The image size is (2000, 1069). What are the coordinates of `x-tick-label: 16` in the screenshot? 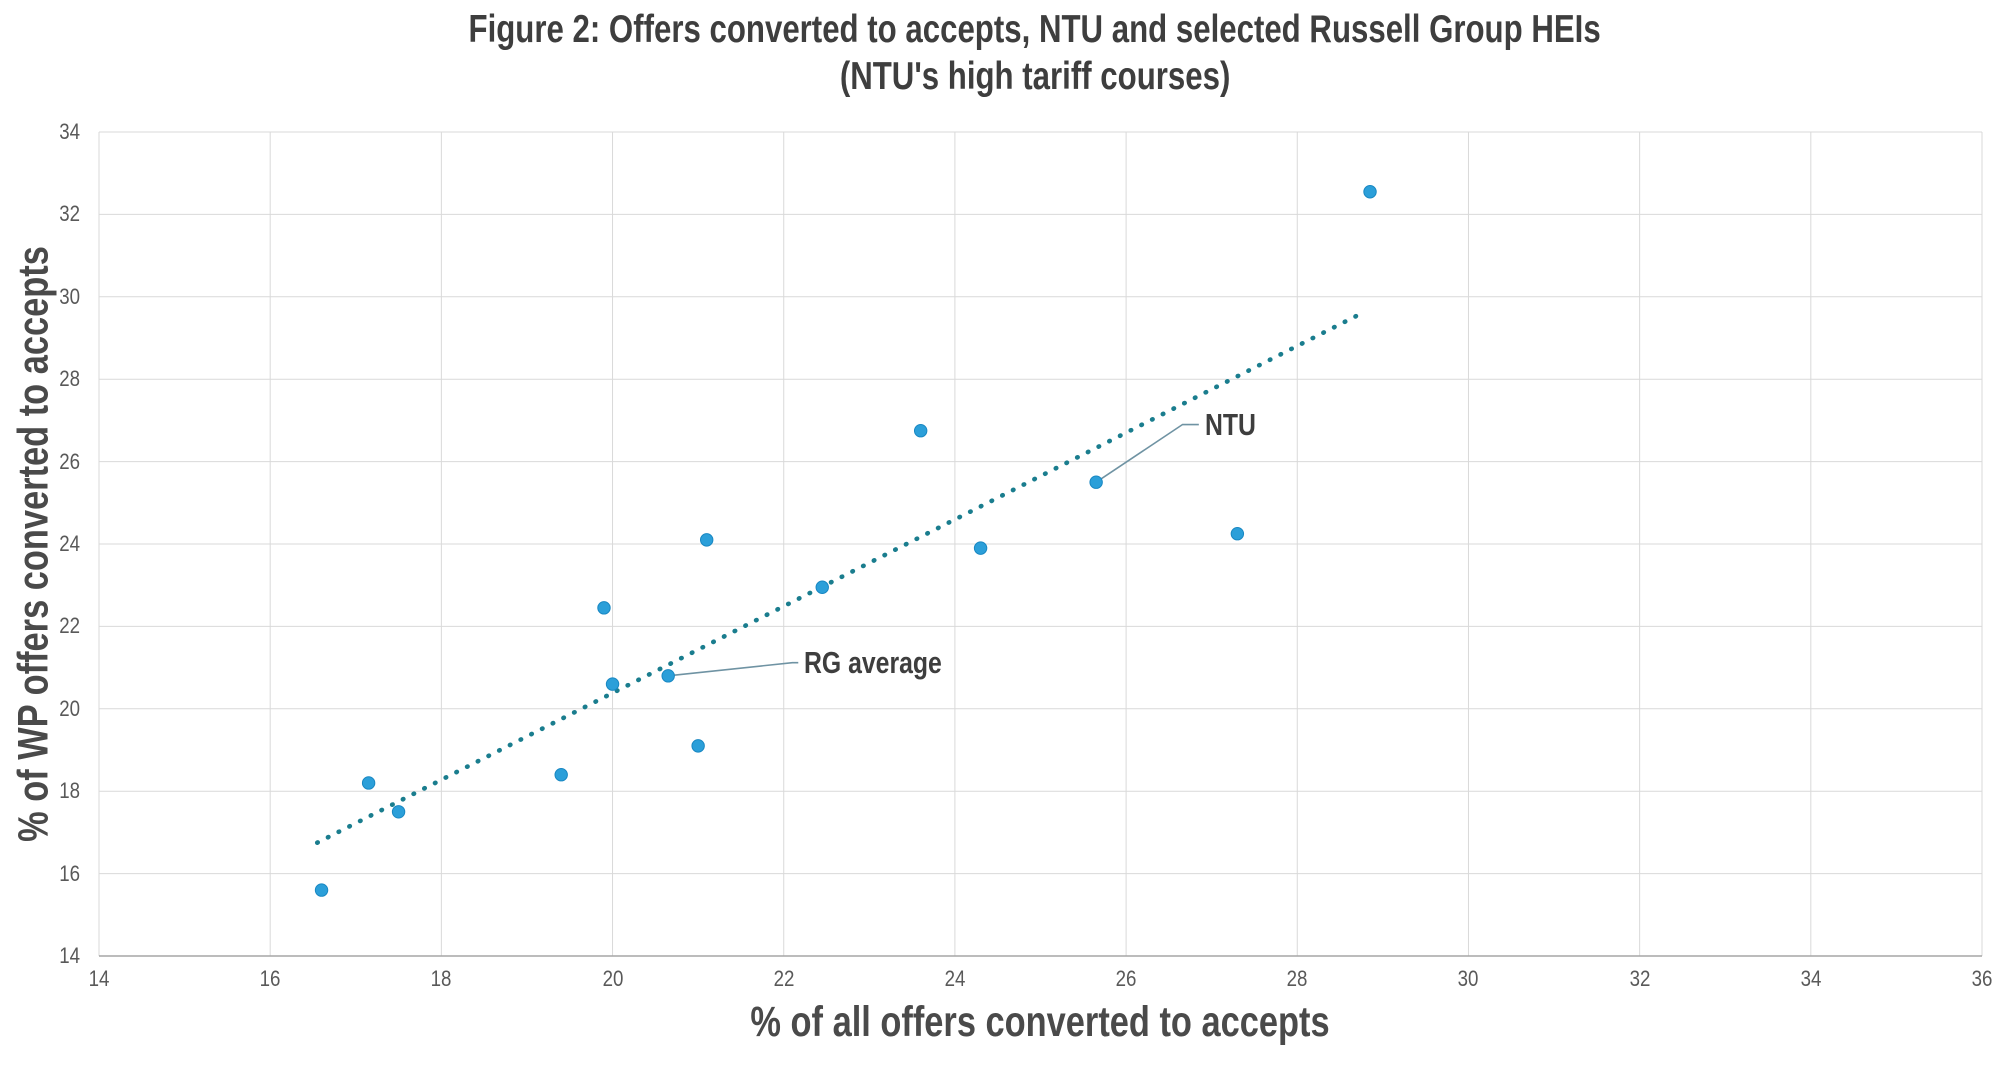 It's located at (270, 978).